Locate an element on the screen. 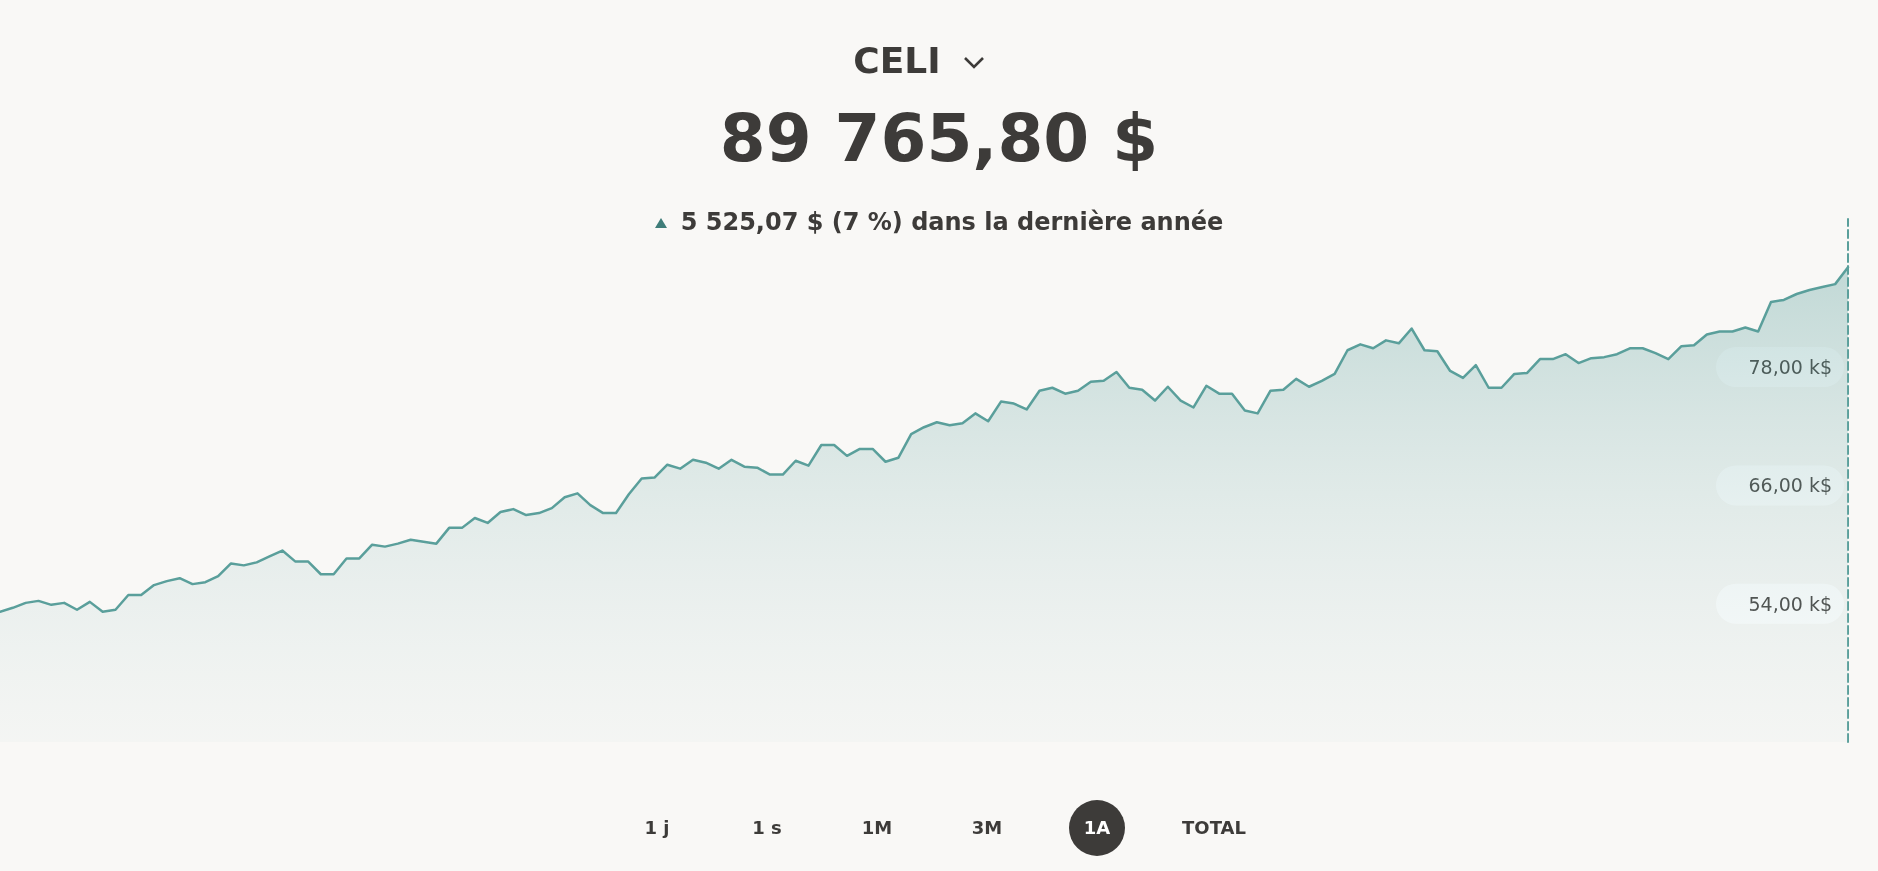 This screenshot has width=1878, height=871. y-tick-label: 78,00 k$ is located at coordinates (1790, 367).